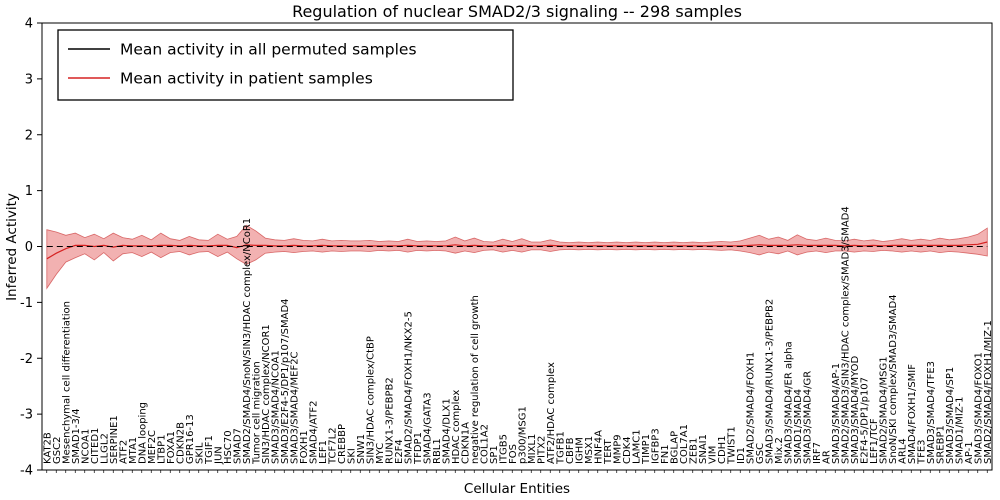  What do you see at coordinates (209, 450) in the screenshot?
I see `x-tick-label: TGIF1` at bounding box center [209, 450].